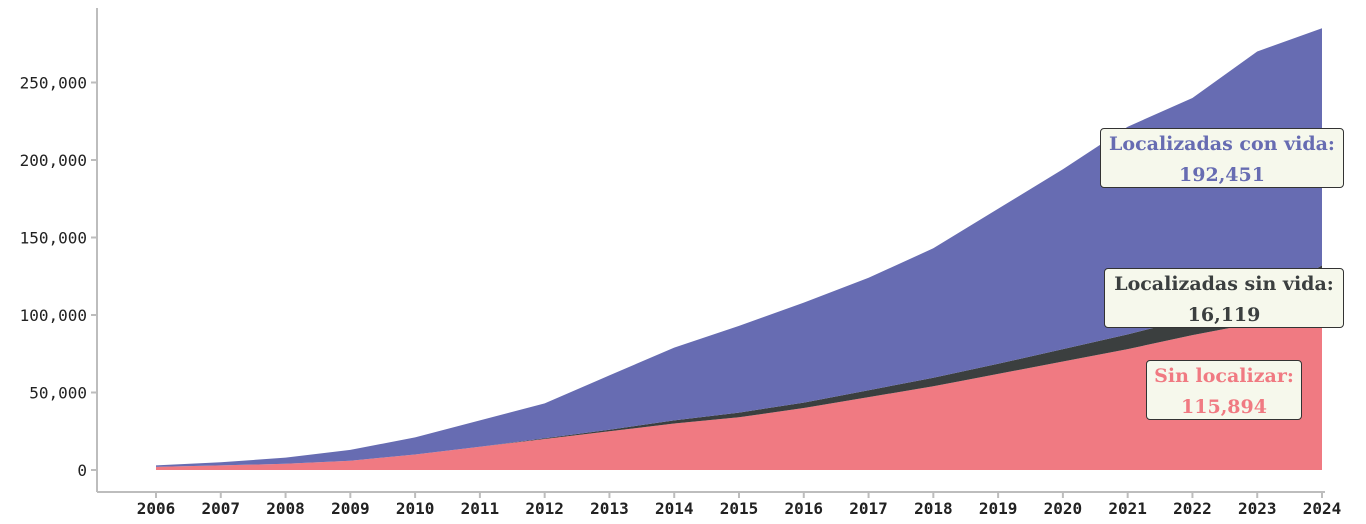 The height and width of the screenshot is (524, 1366). What do you see at coordinates (868, 508) in the screenshot?
I see `x-tick-label: 2017` at bounding box center [868, 508].